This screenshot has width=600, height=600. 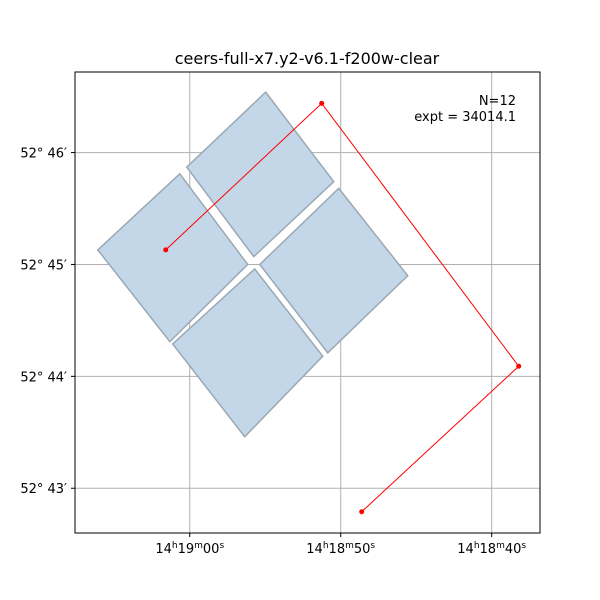 What do you see at coordinates (307, 58) in the screenshot?
I see `chart-title: ceers-full-x7.y2-v6.1-f200w-clear` at bounding box center [307, 58].